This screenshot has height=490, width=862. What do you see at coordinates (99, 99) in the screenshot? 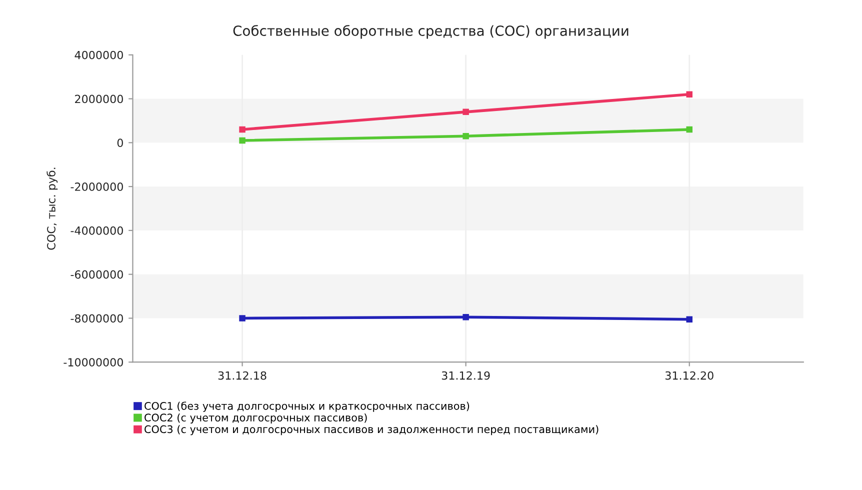
I see `y-tick-label: 2000000` at bounding box center [99, 99].